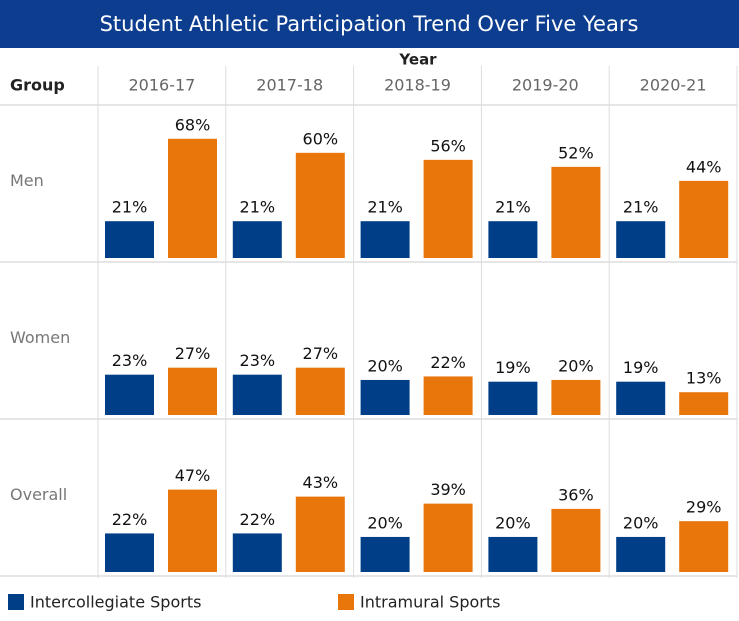  What do you see at coordinates (289, 85) in the screenshot?
I see `column-label: 2017-18` at bounding box center [289, 85].